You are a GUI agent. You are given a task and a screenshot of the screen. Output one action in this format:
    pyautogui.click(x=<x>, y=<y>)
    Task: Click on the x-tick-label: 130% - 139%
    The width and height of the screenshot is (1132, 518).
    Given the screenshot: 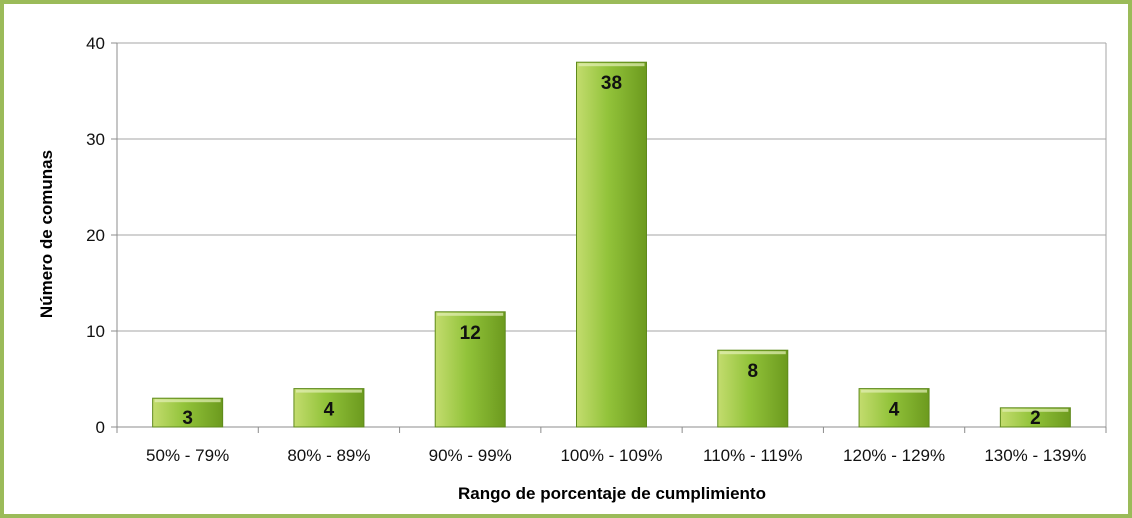 What is the action you would take?
    pyautogui.click(x=1035, y=455)
    